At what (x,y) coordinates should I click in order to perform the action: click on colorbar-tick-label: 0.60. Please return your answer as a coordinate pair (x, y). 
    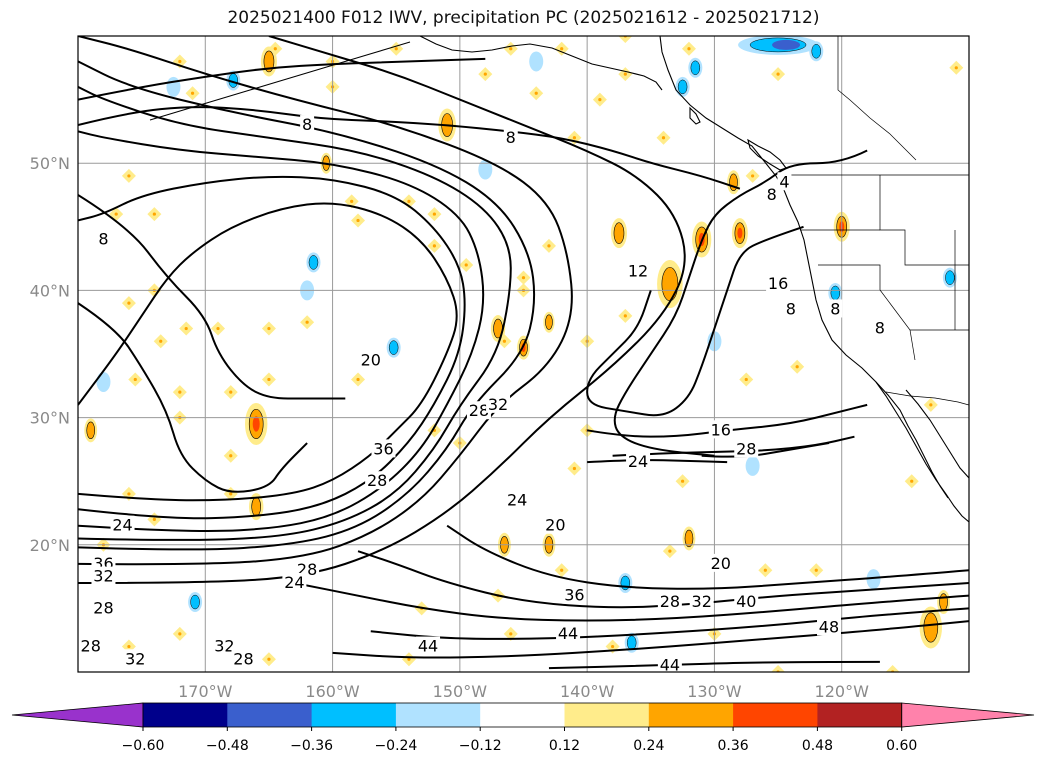
    Looking at the image, I should click on (901, 746).